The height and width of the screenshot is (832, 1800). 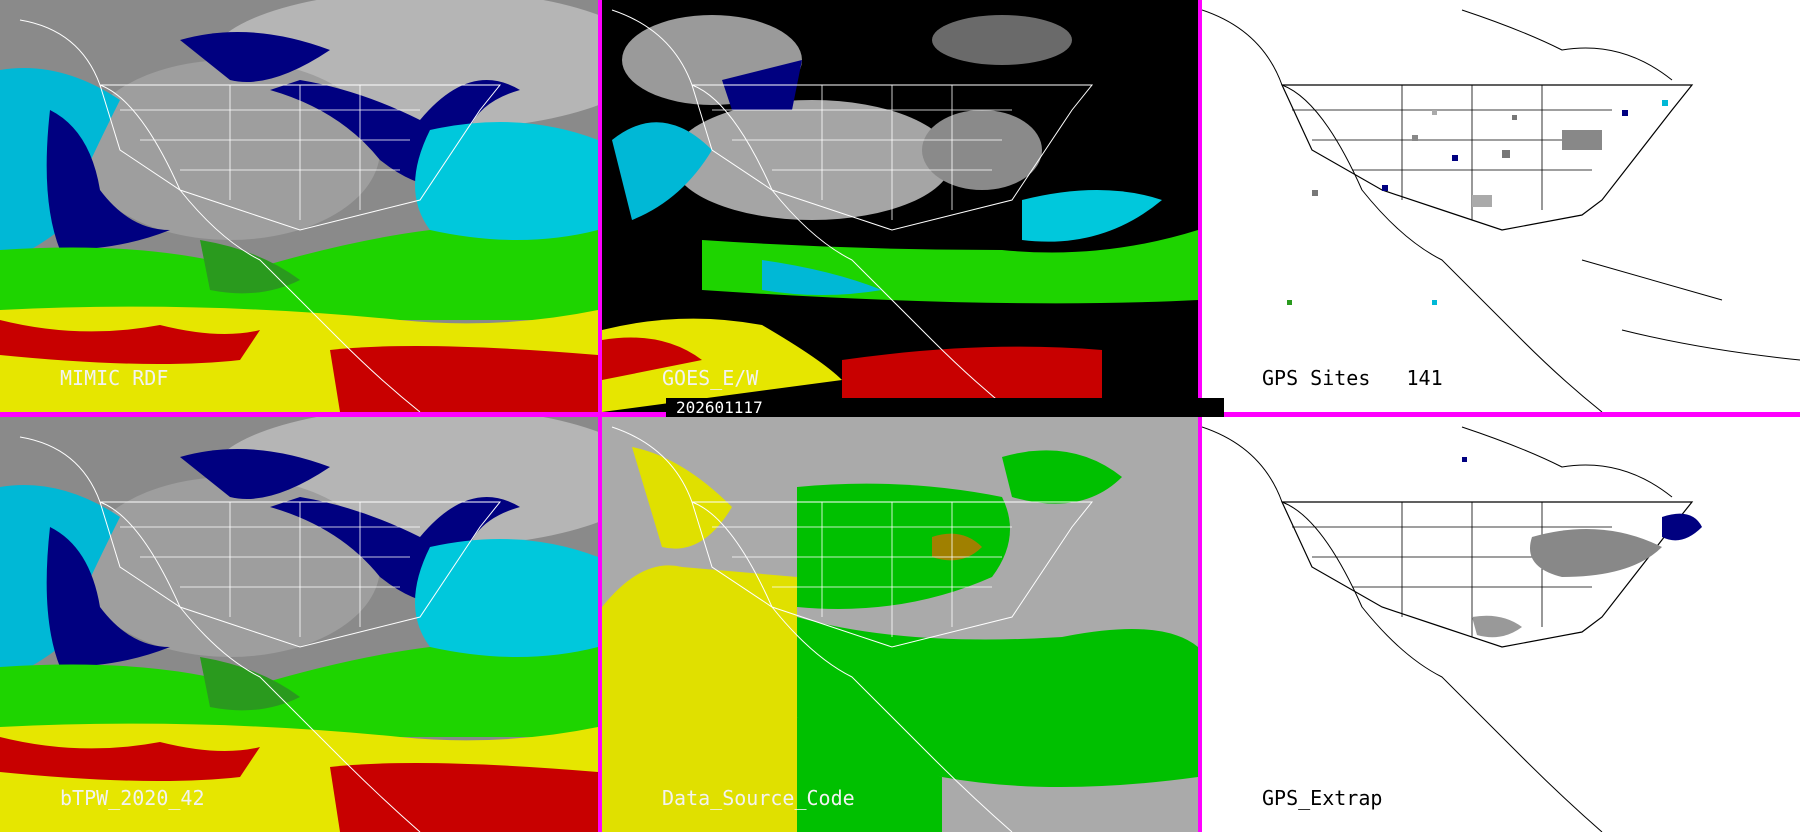 What do you see at coordinates (600, 416) in the screenshot?
I see `vertical-divider-left` at bounding box center [600, 416].